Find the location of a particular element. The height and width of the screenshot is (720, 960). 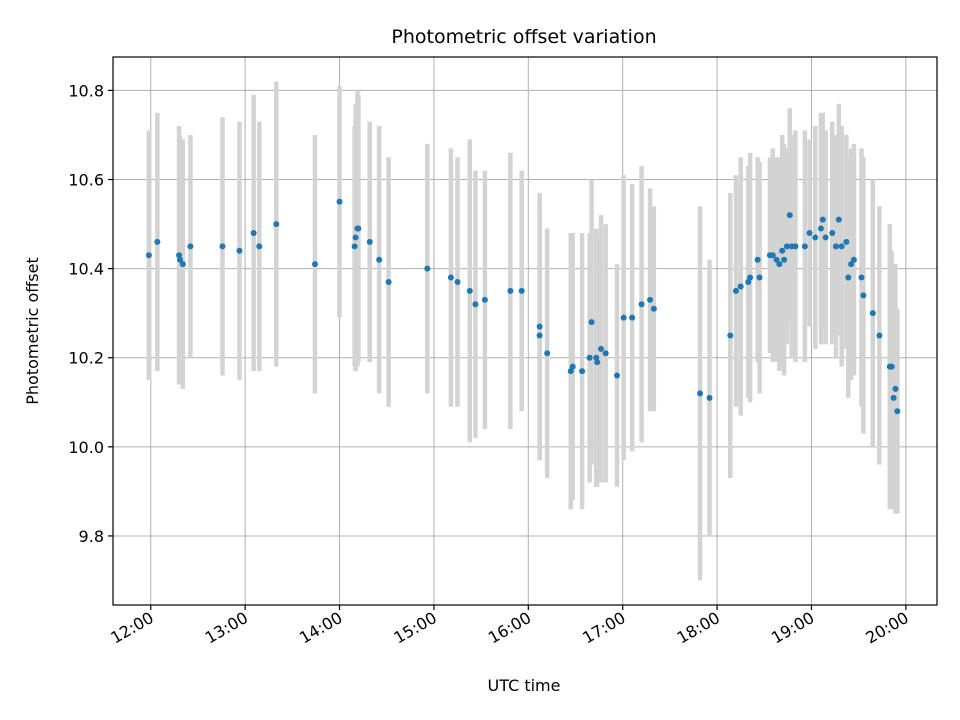

y-tick-label: 10.4 is located at coordinates (86, 269).